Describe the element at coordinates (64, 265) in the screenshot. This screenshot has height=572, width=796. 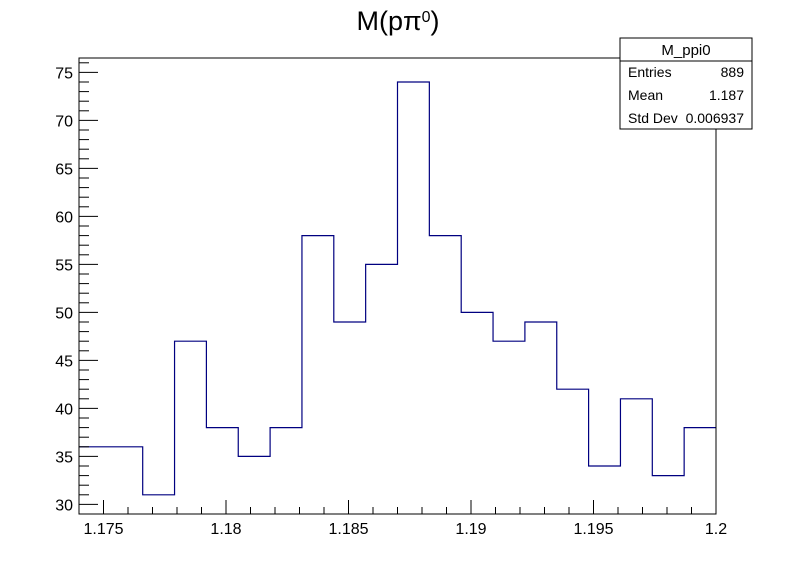
I see `y-tick-label: 55` at that location.